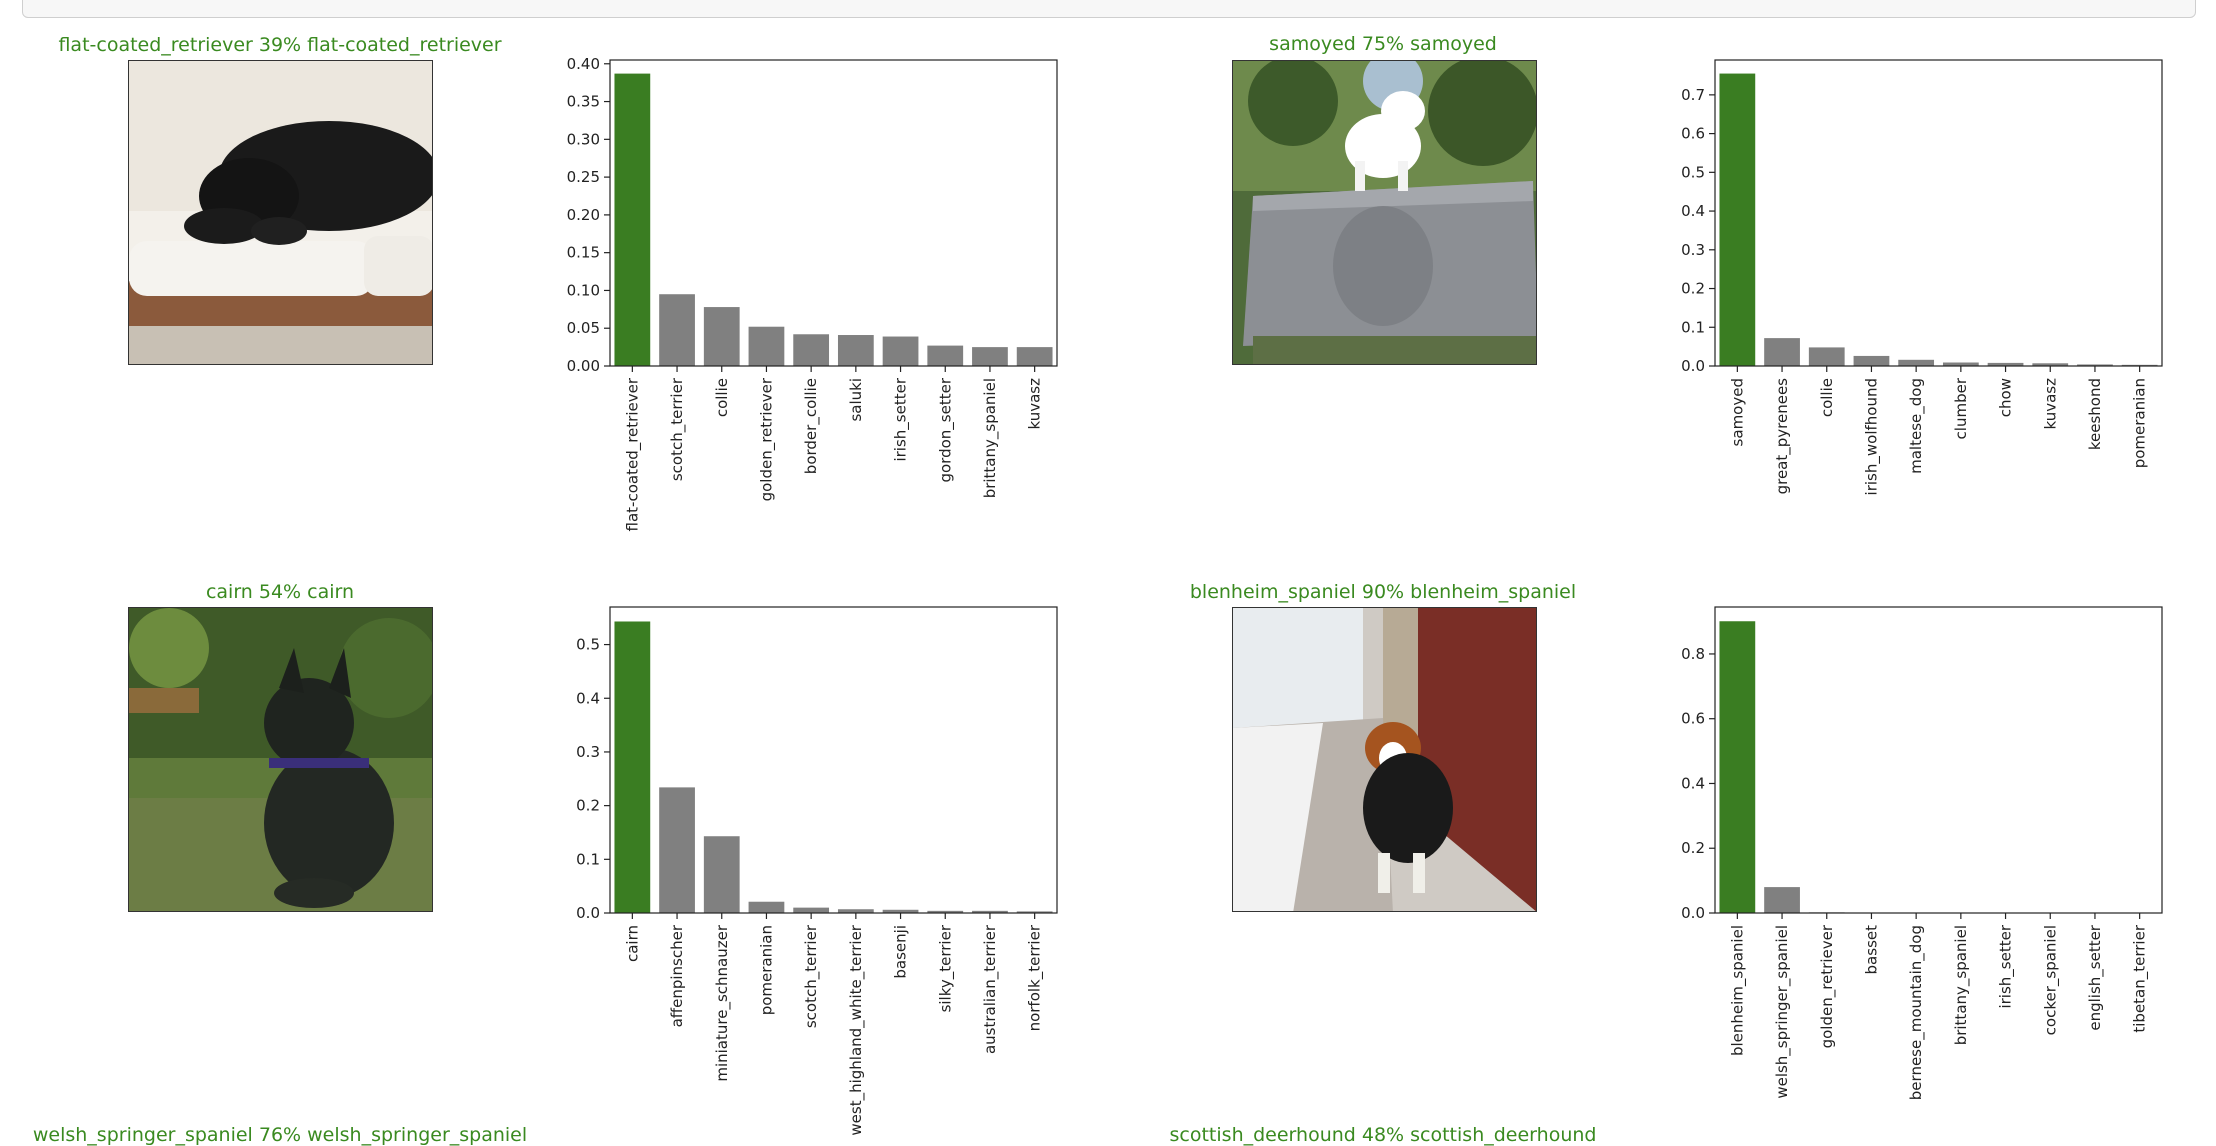 This screenshot has width=2216, height=1146. Describe the element at coordinates (856, 400) in the screenshot. I see `x-tick-label: saluki` at that location.